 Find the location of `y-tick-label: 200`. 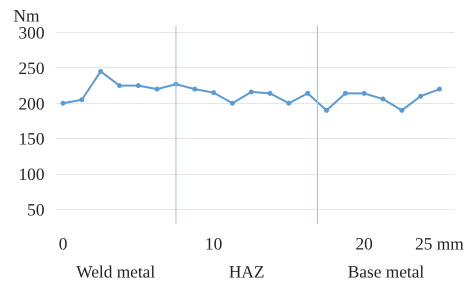

y-tick-label: 200 is located at coordinates (31, 104).